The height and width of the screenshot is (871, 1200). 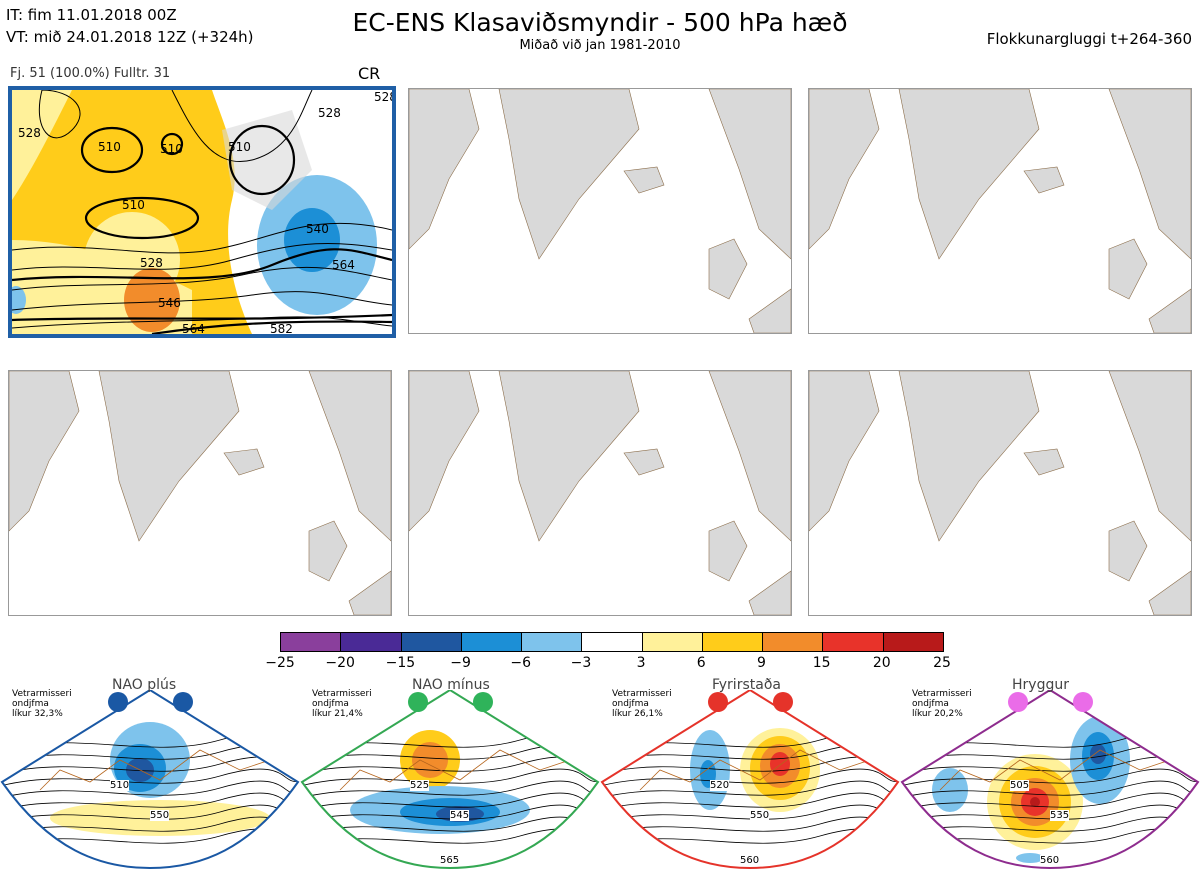 What do you see at coordinates (400, 663) in the screenshot?
I see `colorbar-tick-label: −15` at bounding box center [400, 663].